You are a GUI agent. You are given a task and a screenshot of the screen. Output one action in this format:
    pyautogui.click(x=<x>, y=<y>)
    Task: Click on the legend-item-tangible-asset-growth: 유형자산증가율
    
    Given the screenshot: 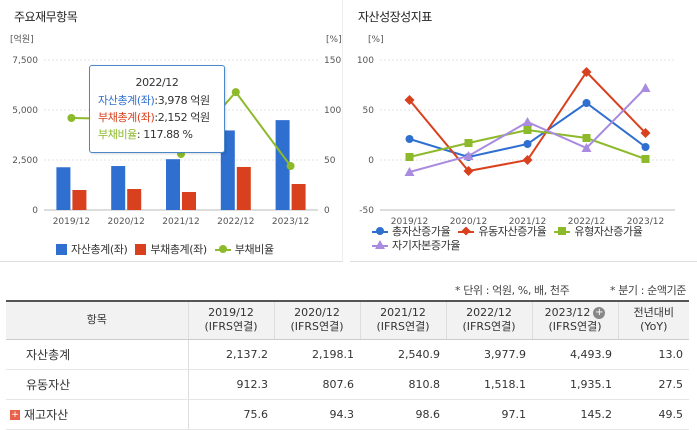 What is the action you would take?
    pyautogui.click(x=598, y=231)
    